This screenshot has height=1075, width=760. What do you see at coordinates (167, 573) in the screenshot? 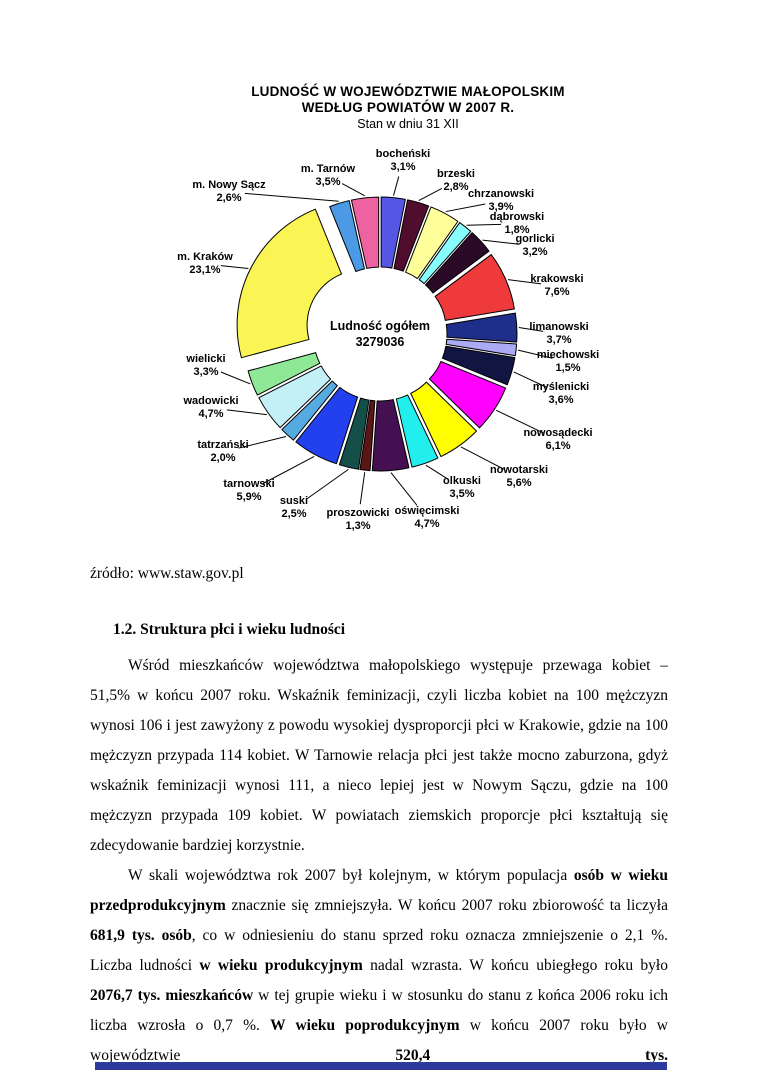
I see `chart-source-line: źródło: www.staw.gov.pl` at bounding box center [167, 573].